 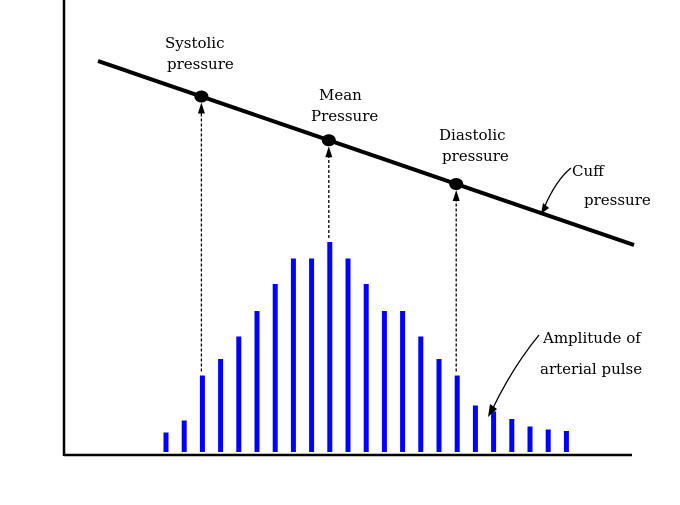 I want to click on mean-arrowhead, so click(x=329, y=152).